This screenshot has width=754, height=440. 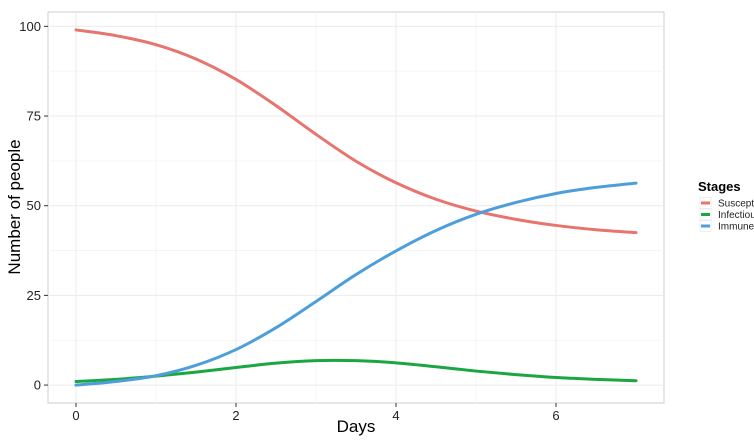 I want to click on legend-label-susceptible: Susceptible, so click(x=736, y=204).